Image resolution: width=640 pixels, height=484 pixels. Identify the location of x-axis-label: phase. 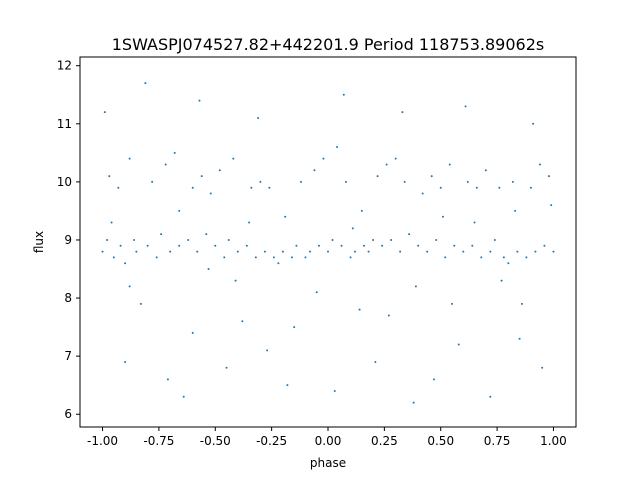
(328, 463).